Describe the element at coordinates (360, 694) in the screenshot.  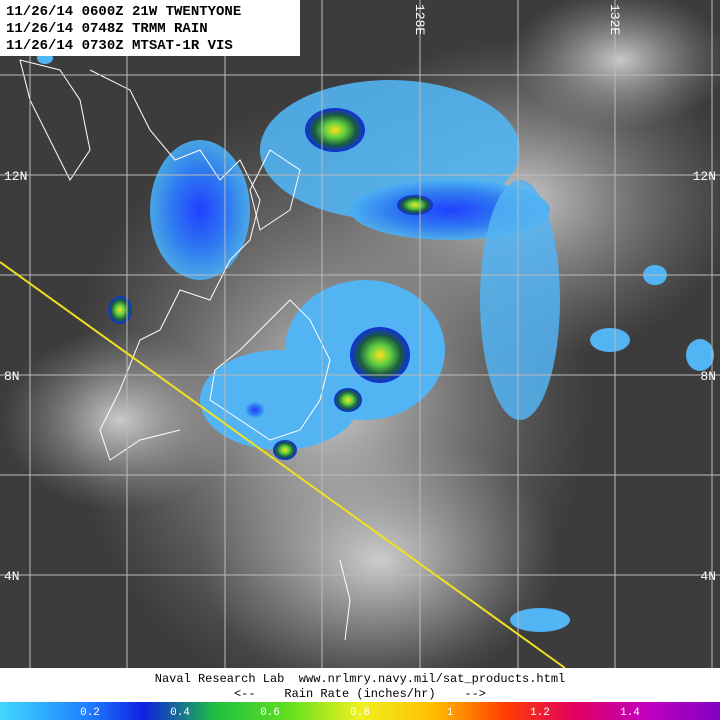
I see `scale-title: <-- Rain Rate (inches/hr) -->` at that location.